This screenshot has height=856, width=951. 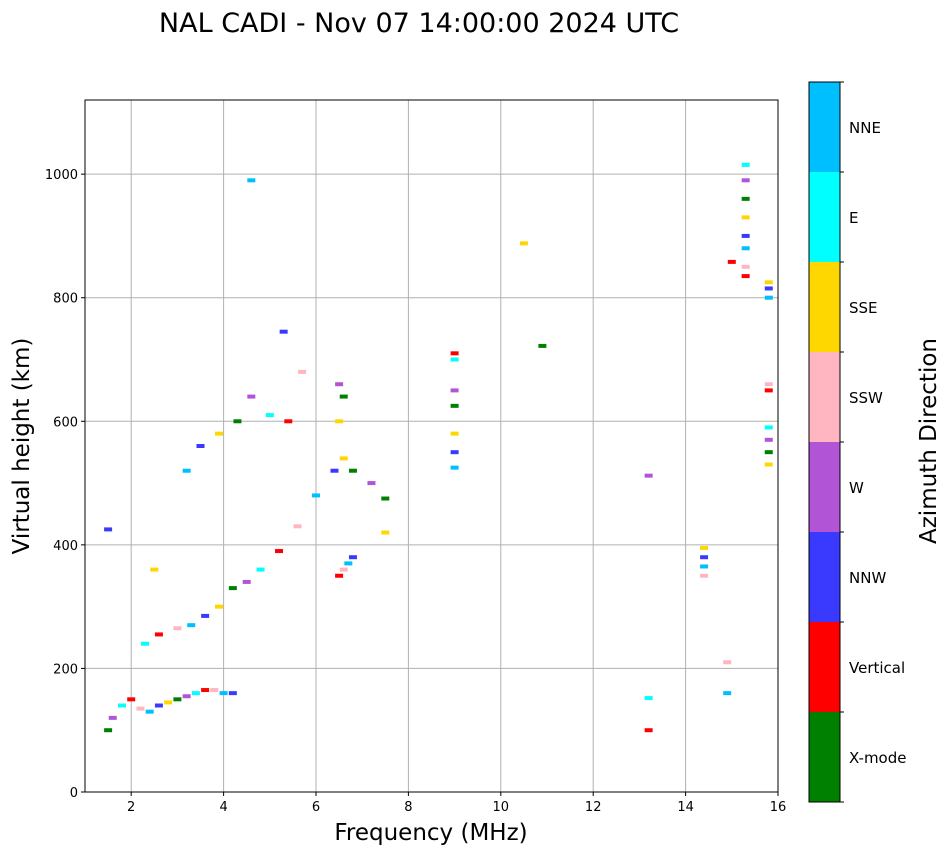 I want to click on x-tick-label: 10, so click(x=501, y=807).